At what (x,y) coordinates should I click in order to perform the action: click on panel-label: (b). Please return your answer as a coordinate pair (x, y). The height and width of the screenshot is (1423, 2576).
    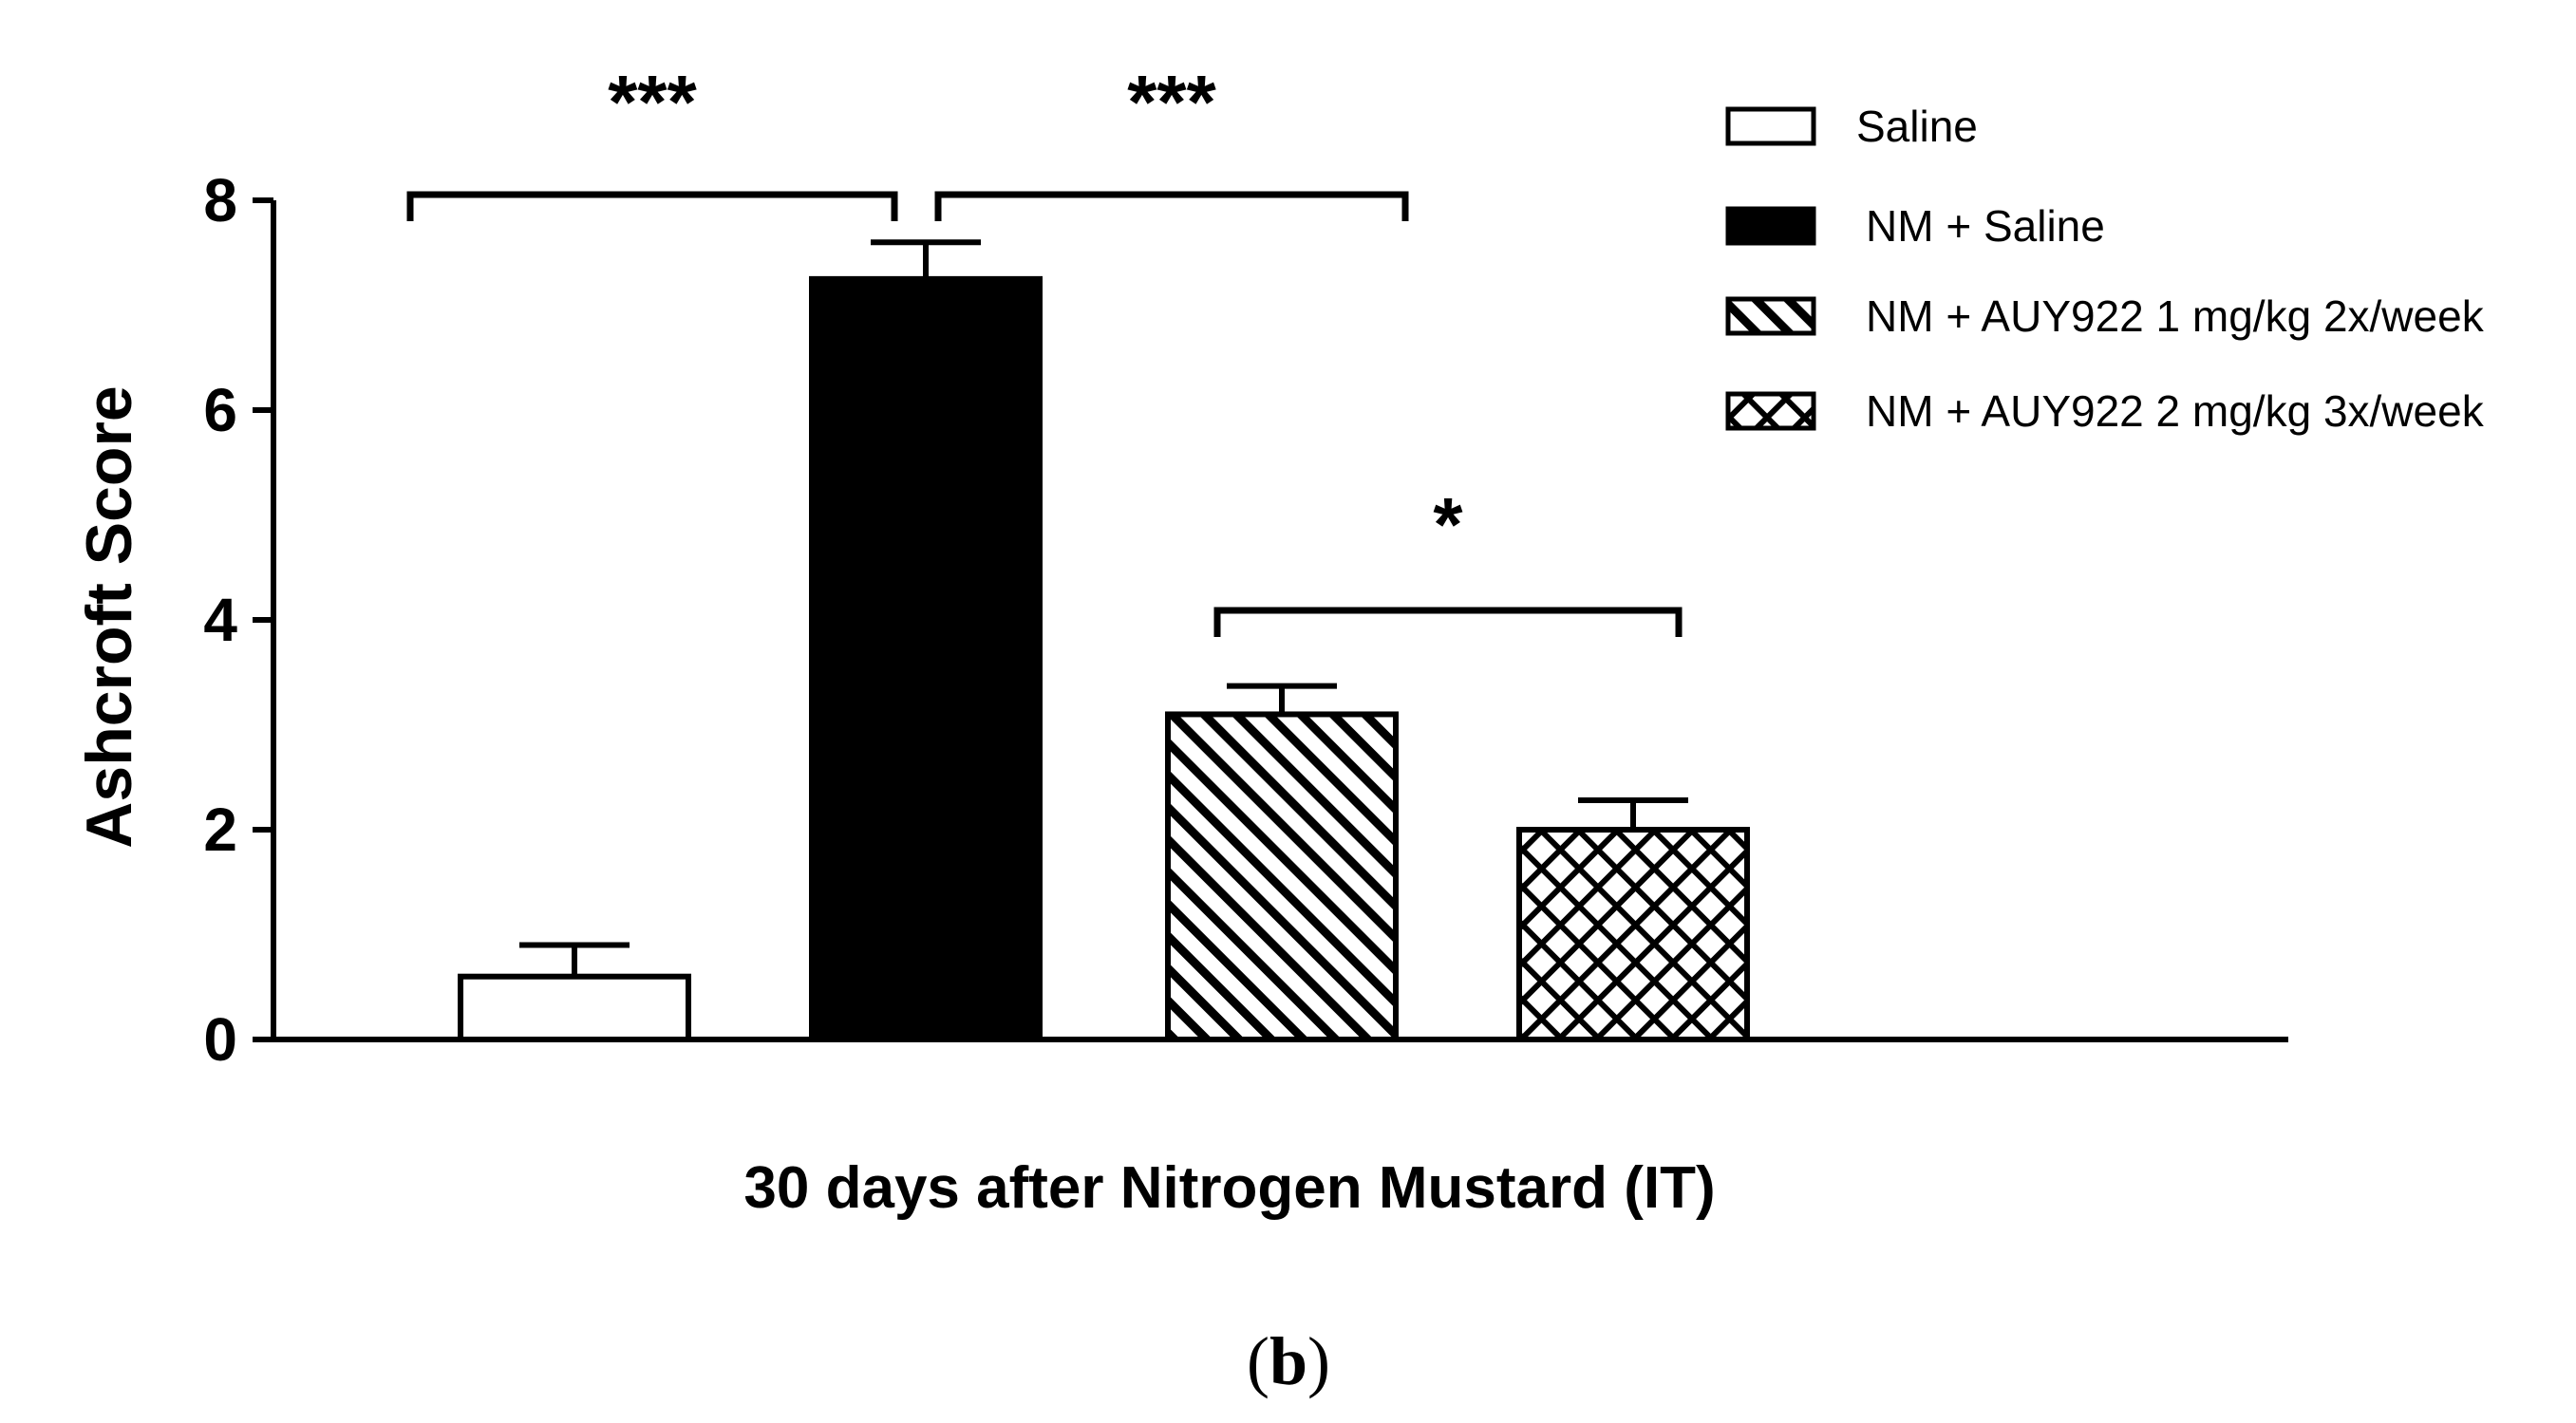
    Looking at the image, I should click on (1288, 1361).